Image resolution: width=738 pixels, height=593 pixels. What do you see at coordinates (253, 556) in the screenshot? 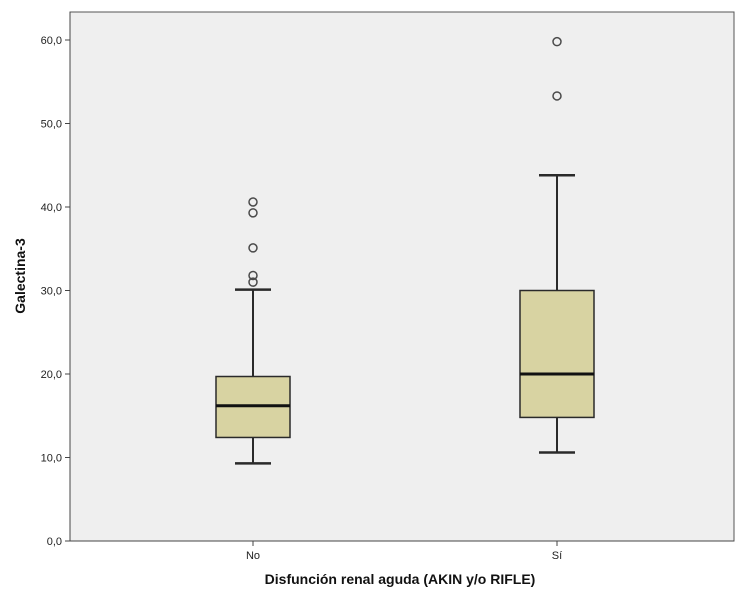
I see `x-tick-label: No` at bounding box center [253, 556].